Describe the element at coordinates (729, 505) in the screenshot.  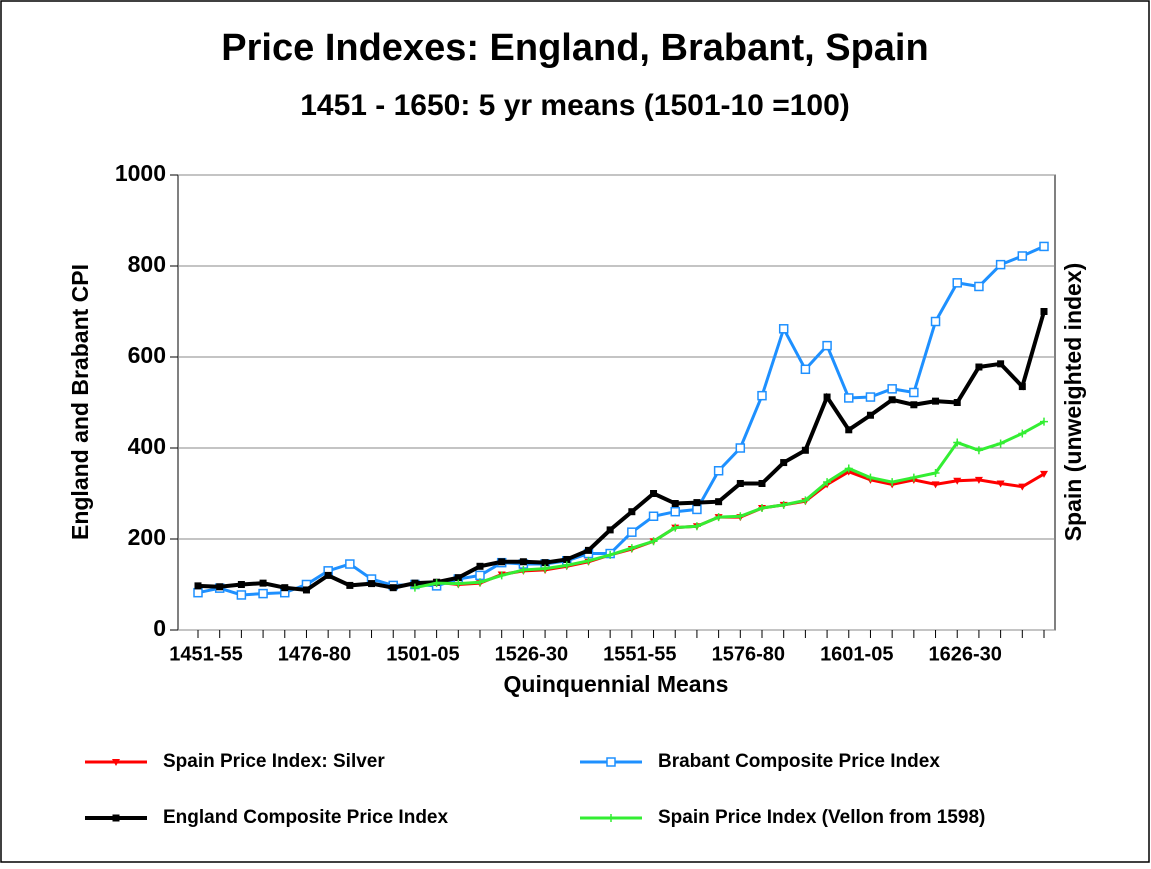
I see `series-line` at that location.